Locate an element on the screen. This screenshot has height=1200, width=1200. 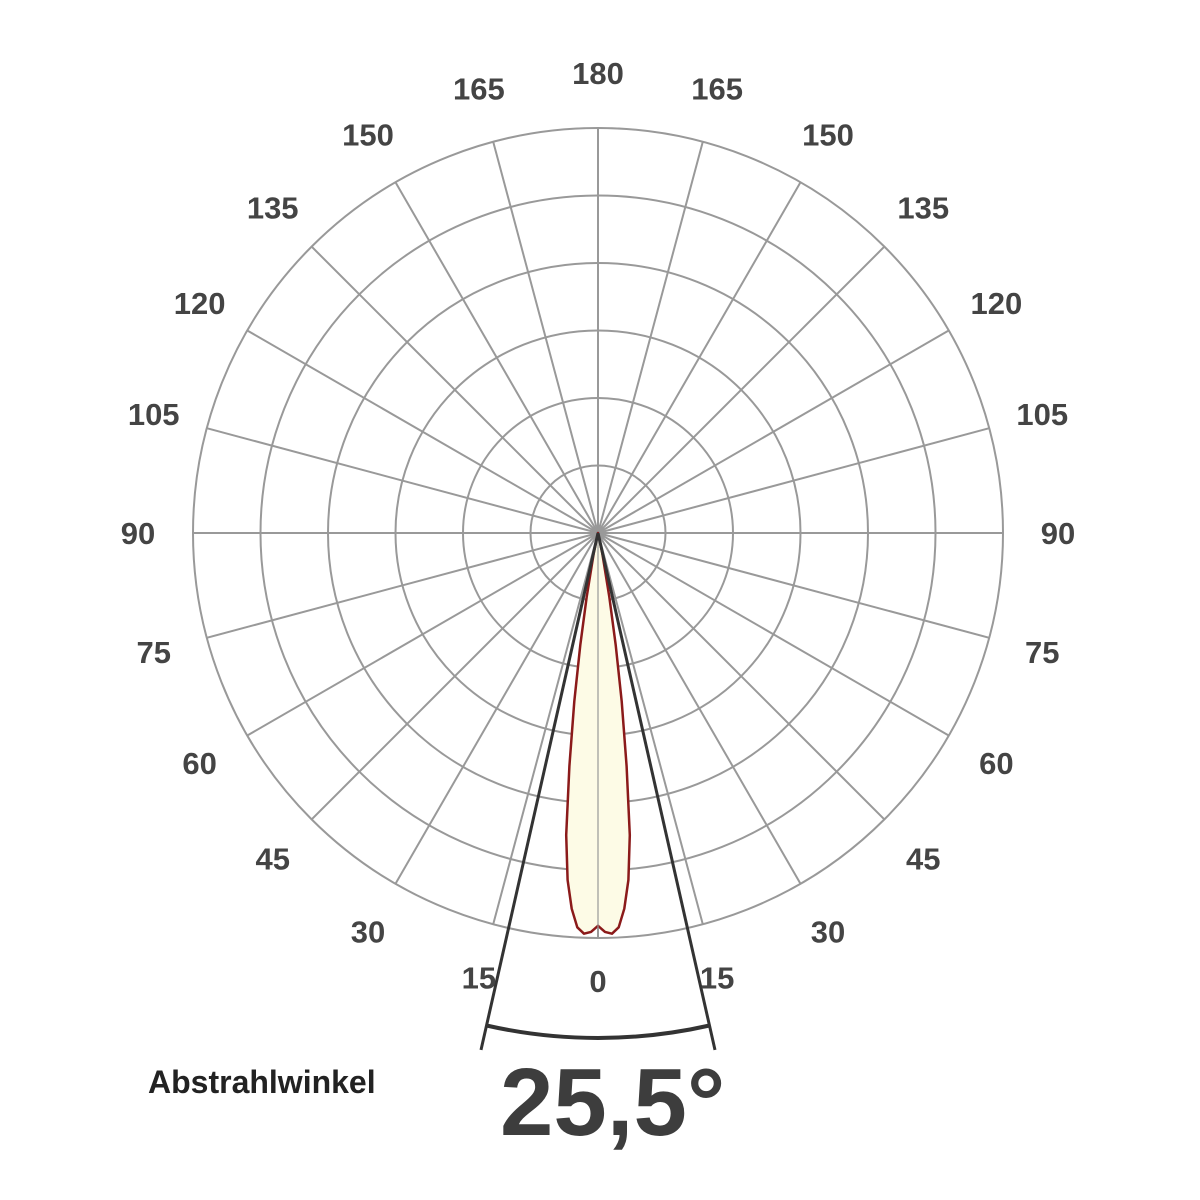
tick-label-left: 75 is located at coordinates (153, 652).